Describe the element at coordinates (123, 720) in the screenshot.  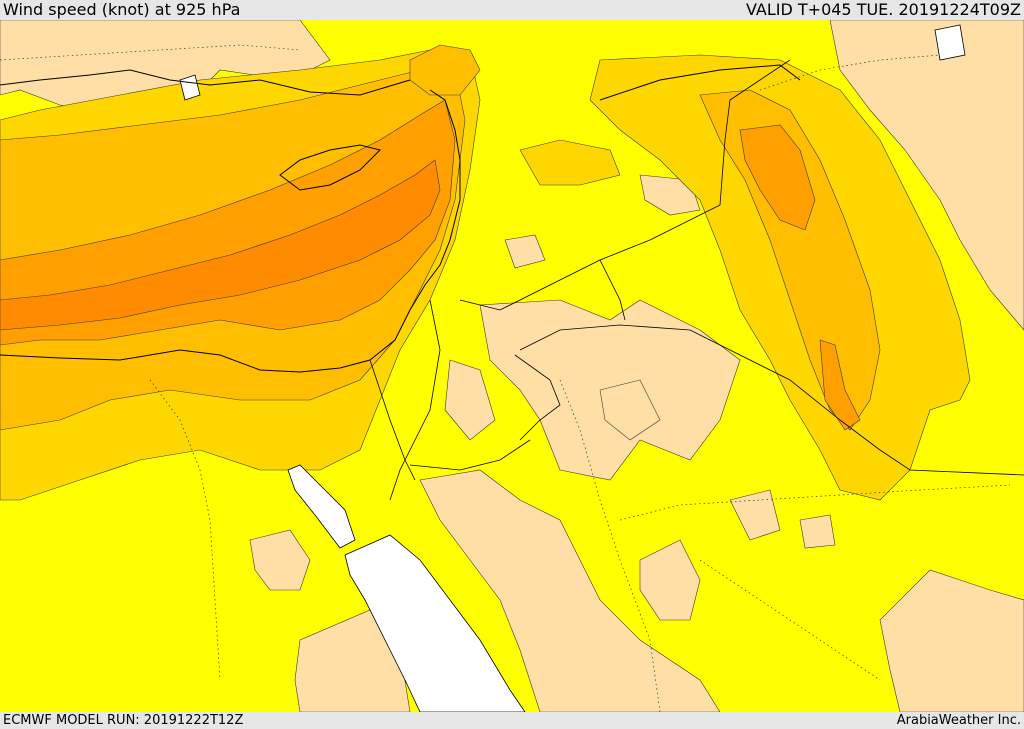
I see `model-run-label: ECMWF MODEL RUN: 20191222T12Z` at that location.